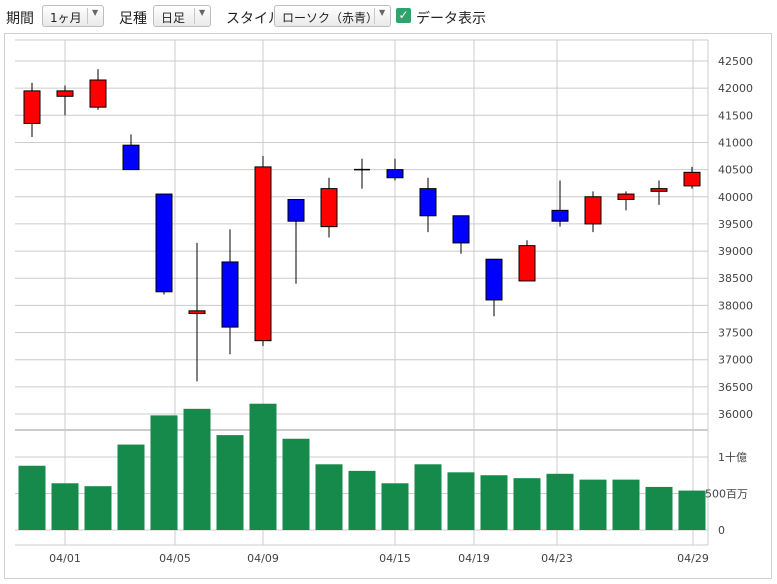 This screenshot has width=777, height=584. What do you see at coordinates (693, 558) in the screenshot?
I see `date-tick-label: 04/29` at bounding box center [693, 558].